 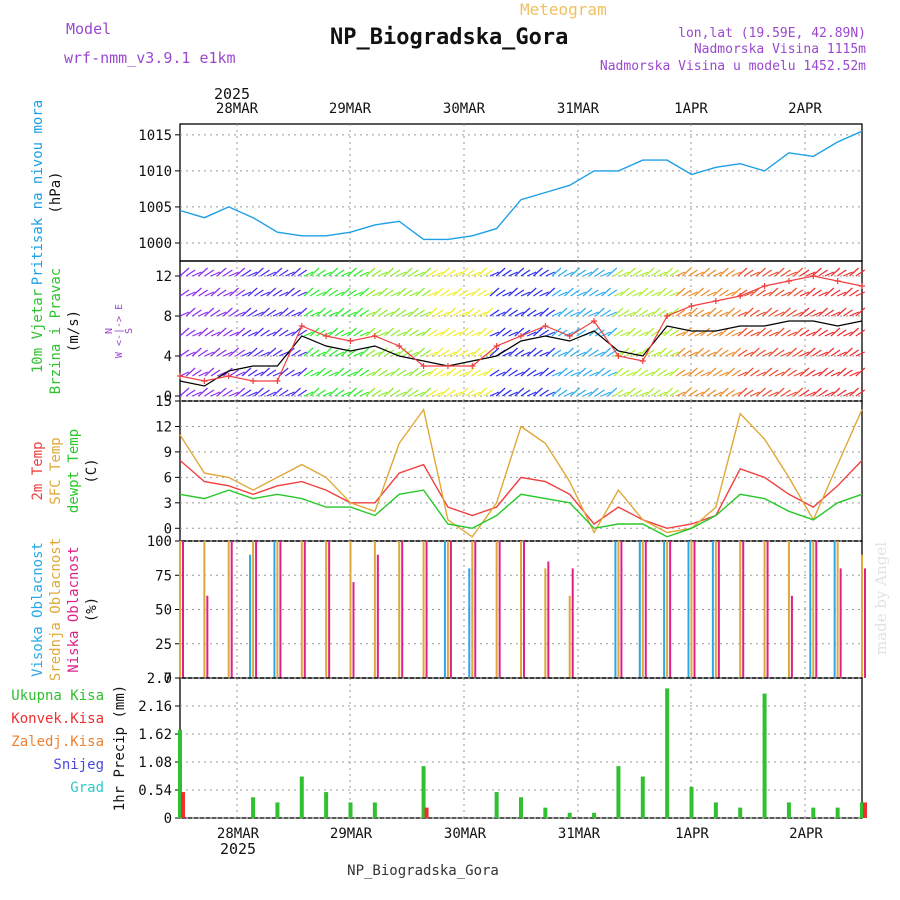 What do you see at coordinates (155, 244) in the screenshot?
I see `y-tick-label: 1000` at bounding box center [155, 244].